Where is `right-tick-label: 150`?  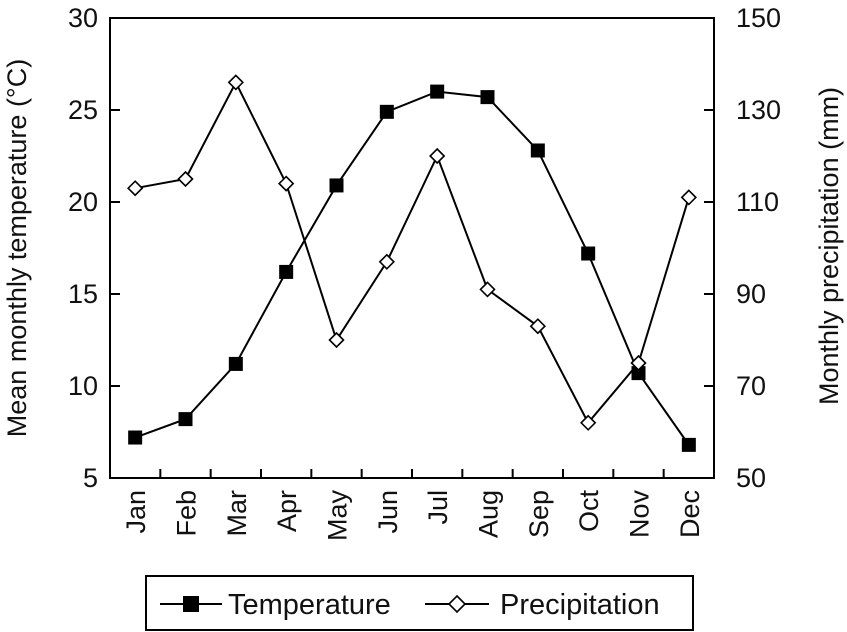 right-tick-label: 150 is located at coordinates (758, 18).